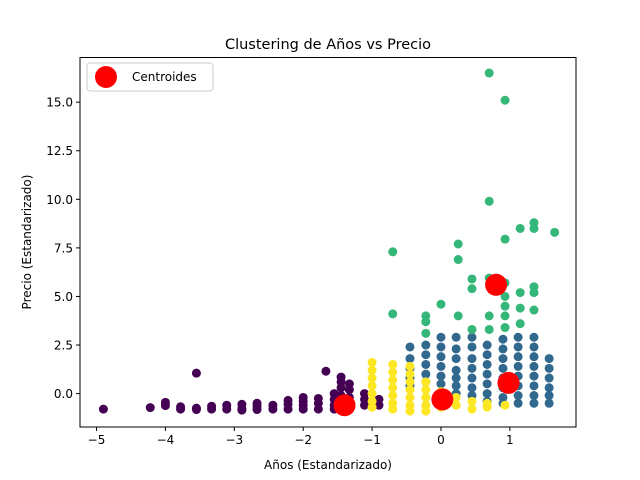 Image resolution: width=640 pixels, height=480 pixels. Describe the element at coordinates (59, 200) in the screenshot. I see `y-tick-label: 10.0` at that location.